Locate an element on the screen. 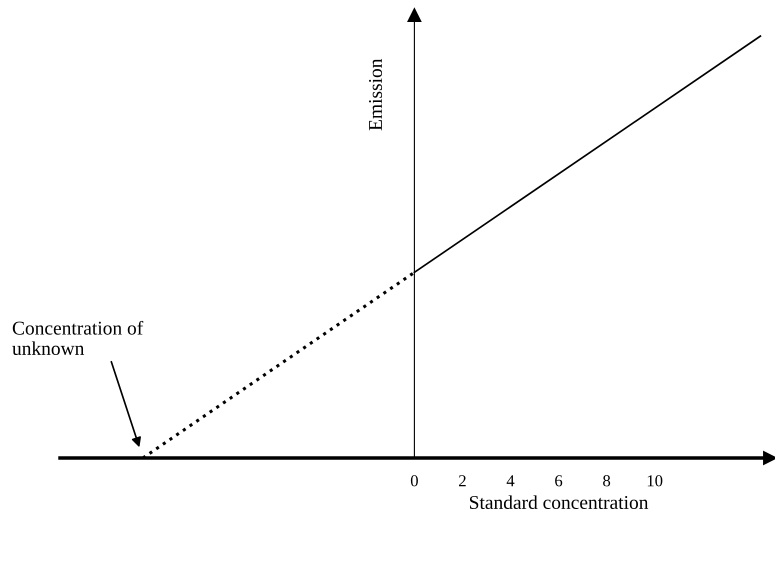 This screenshot has width=775, height=569. x-tick-label: 4 is located at coordinates (510, 480).